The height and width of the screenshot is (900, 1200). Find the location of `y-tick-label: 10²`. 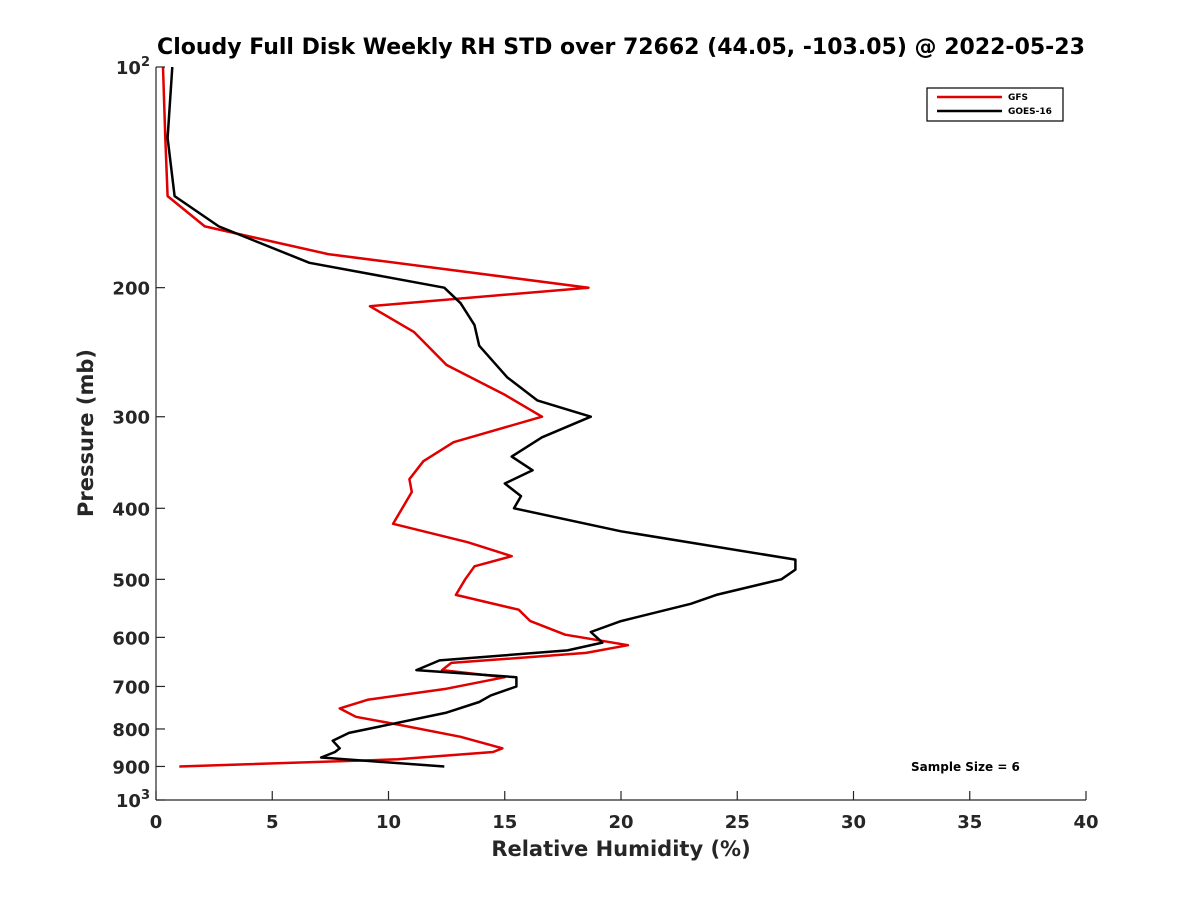

y-tick-label: 10² is located at coordinates (133, 67).